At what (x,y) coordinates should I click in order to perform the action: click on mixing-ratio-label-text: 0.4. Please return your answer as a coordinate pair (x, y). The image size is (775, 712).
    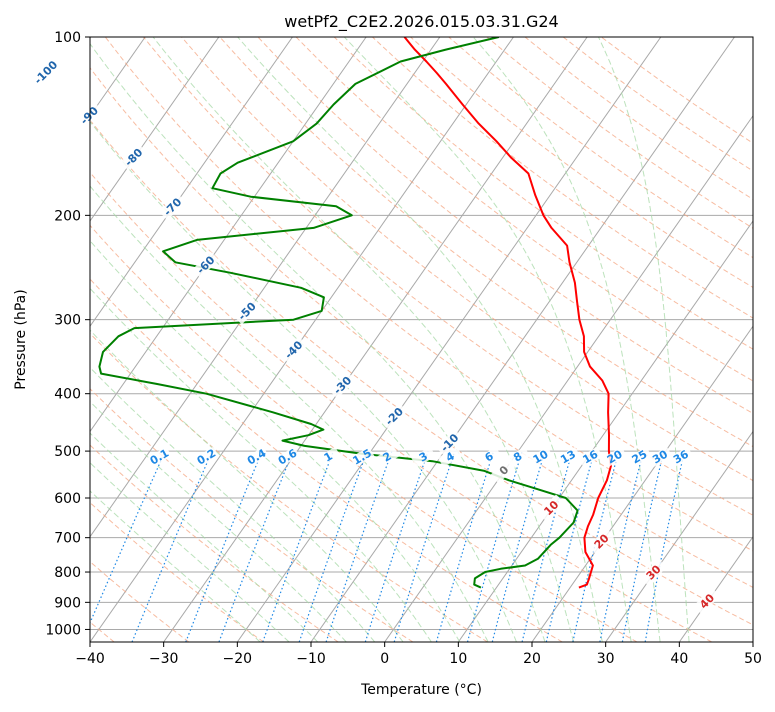
    Looking at the image, I should click on (257, 456).